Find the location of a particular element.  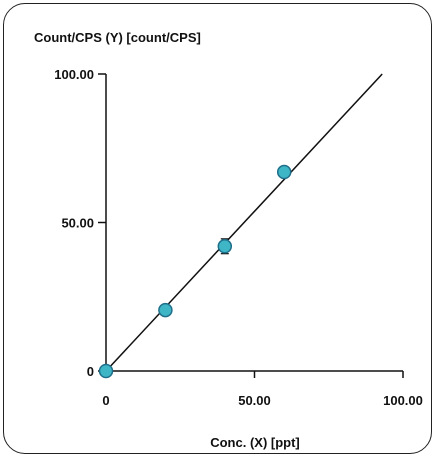

x-tick-label: 0 is located at coordinates (105, 400).